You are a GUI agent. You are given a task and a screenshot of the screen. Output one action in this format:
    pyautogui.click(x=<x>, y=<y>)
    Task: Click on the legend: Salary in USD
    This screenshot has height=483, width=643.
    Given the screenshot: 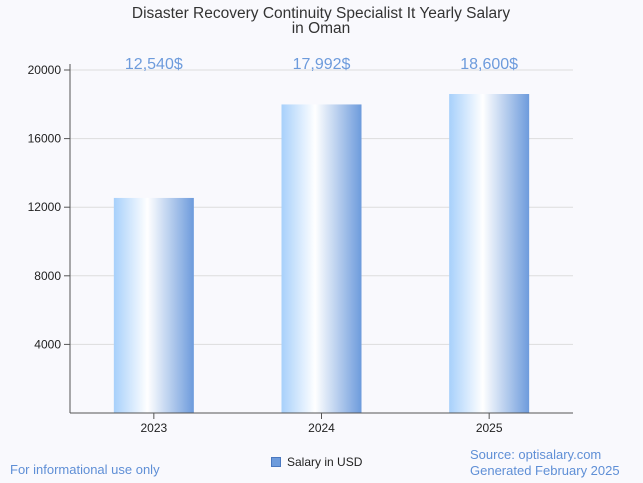 What is the action you would take?
    pyautogui.click(x=316, y=462)
    